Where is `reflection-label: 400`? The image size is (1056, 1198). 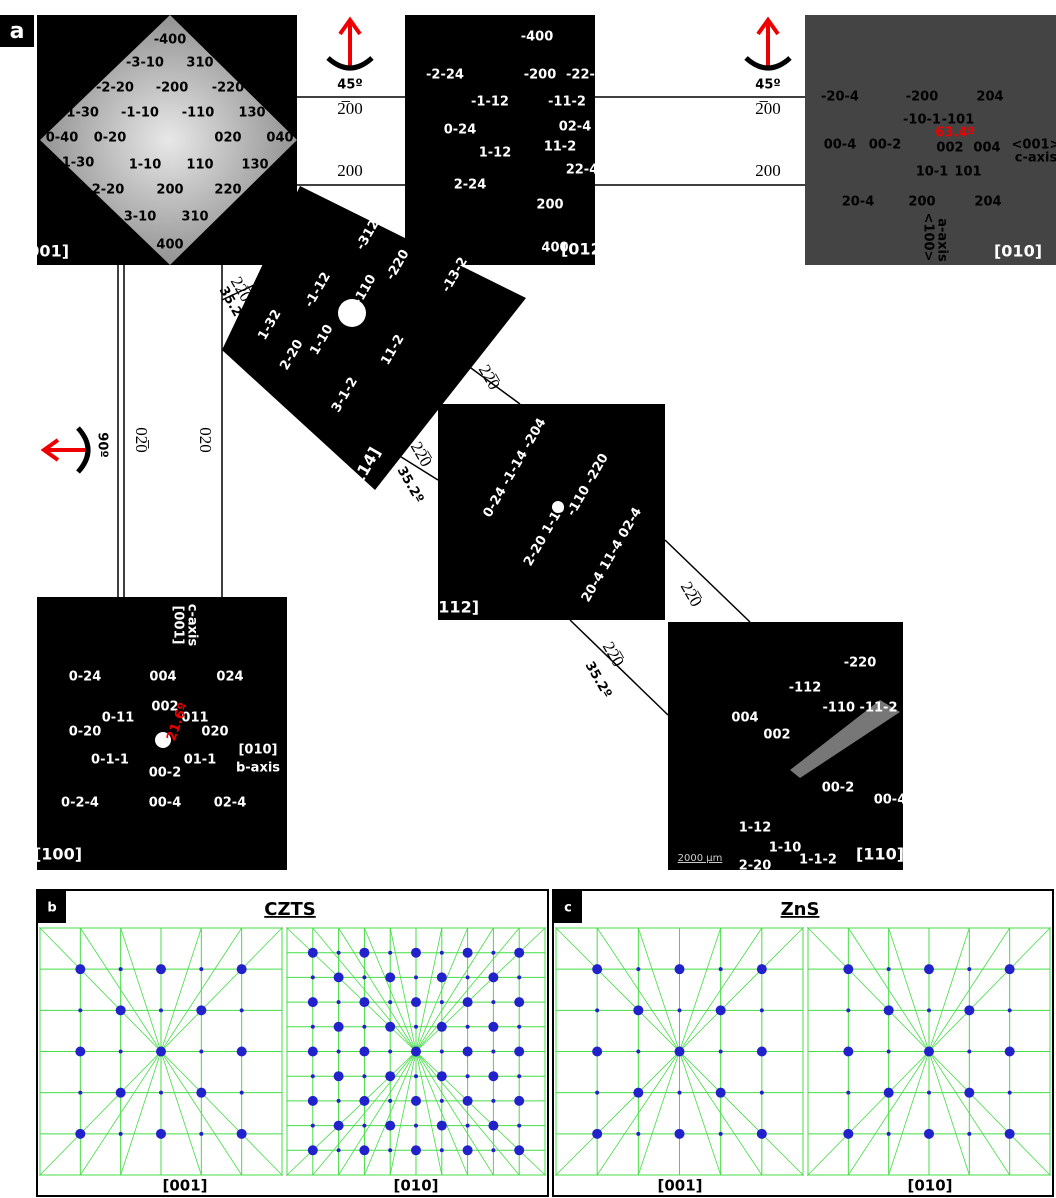 reflection-label: 400 is located at coordinates (554, 248).